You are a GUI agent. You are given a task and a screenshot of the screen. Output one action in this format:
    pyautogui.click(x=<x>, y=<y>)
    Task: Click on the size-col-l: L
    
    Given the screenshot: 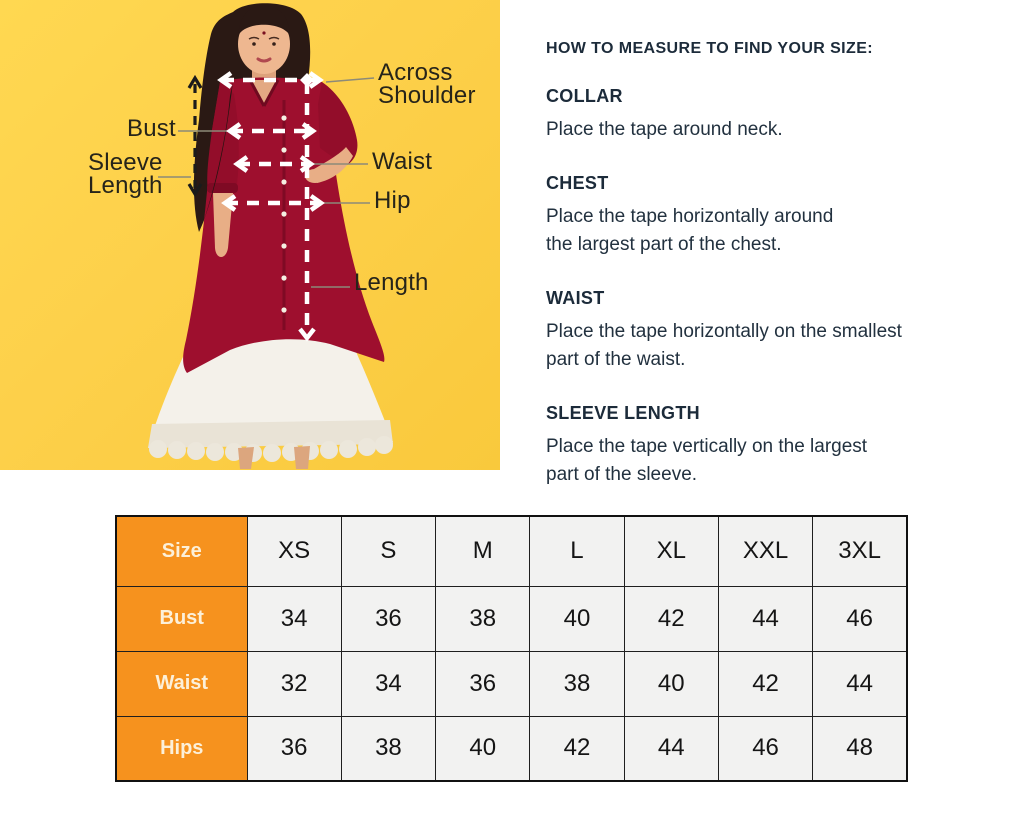 What is the action you would take?
    pyautogui.click(x=577, y=551)
    